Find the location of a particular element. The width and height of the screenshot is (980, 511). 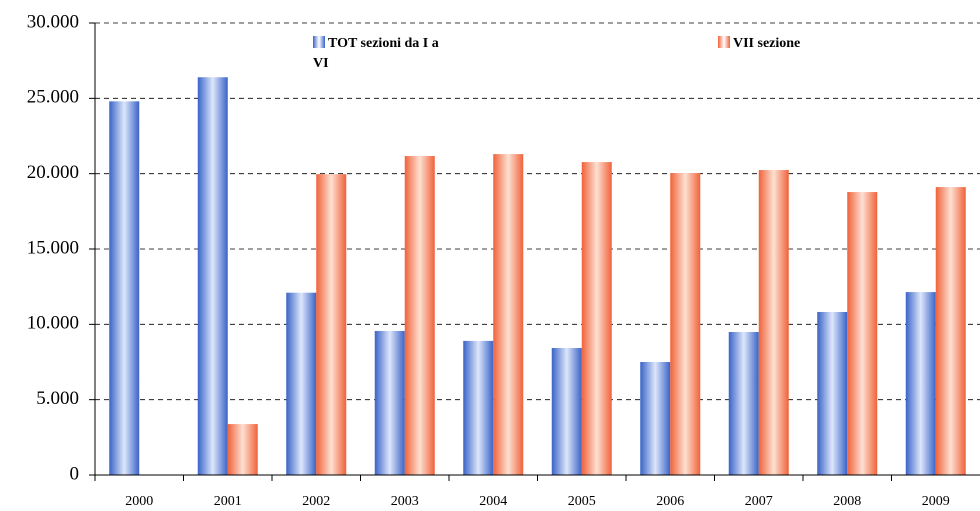

y-tick-label: 5.000 is located at coordinates (57, 398).